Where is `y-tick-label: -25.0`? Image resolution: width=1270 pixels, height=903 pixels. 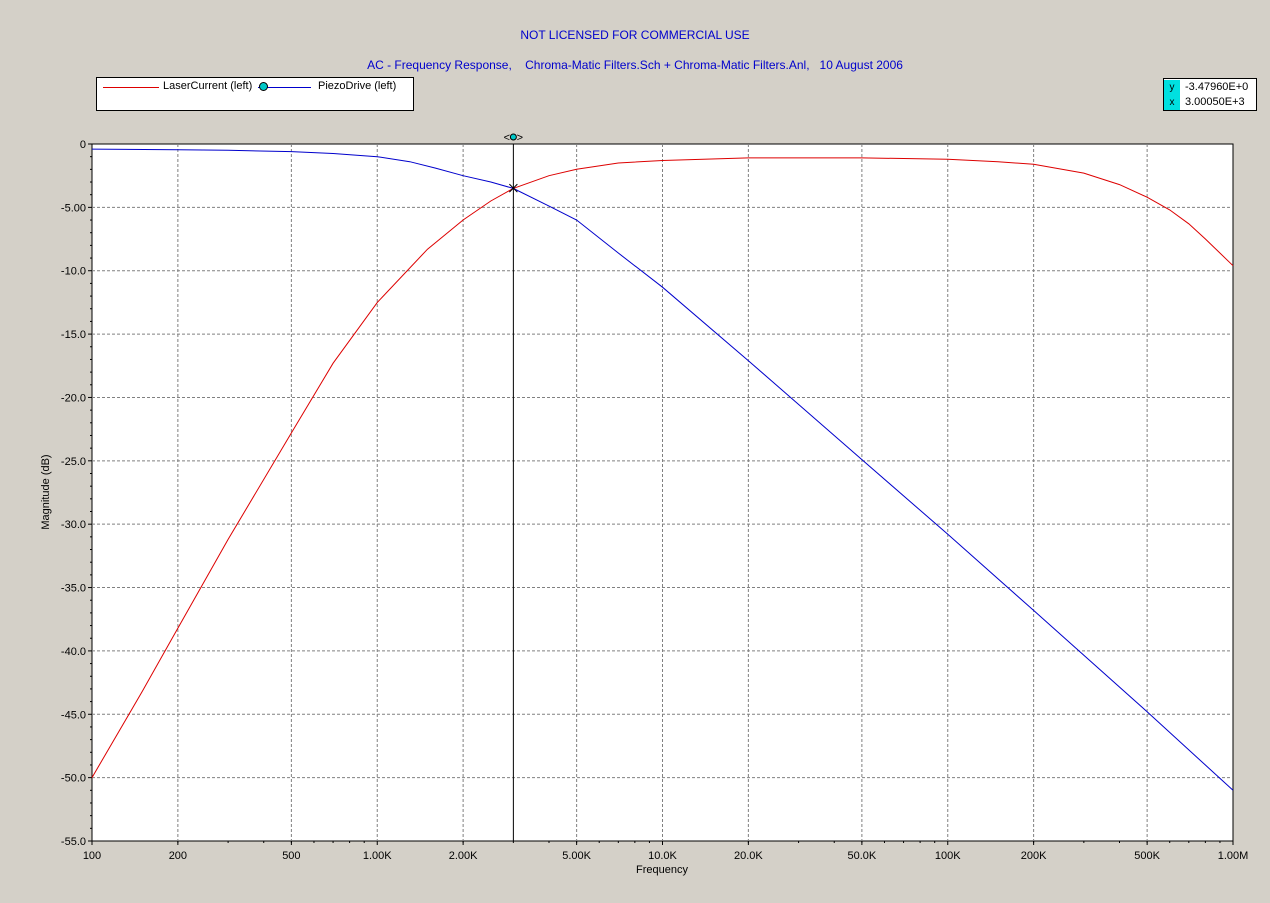 y-tick-label: -25.0 is located at coordinates (73, 462).